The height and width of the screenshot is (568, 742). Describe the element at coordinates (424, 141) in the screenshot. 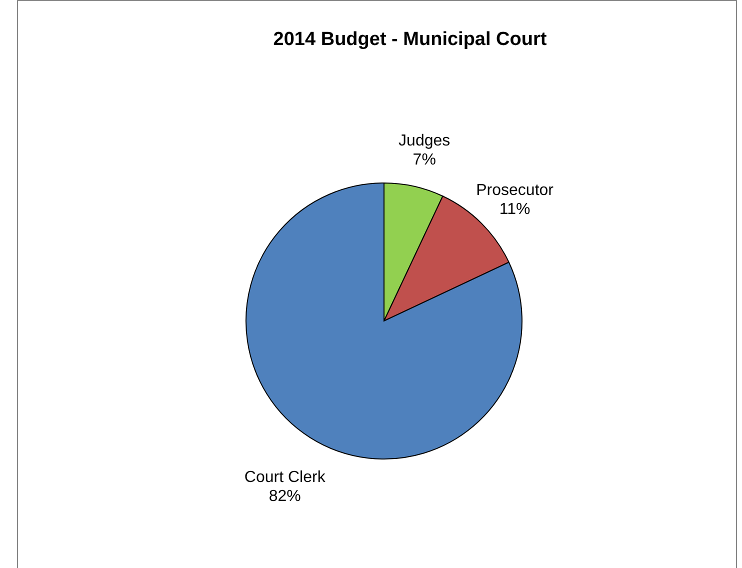

I see `slice-label: Judges` at that location.